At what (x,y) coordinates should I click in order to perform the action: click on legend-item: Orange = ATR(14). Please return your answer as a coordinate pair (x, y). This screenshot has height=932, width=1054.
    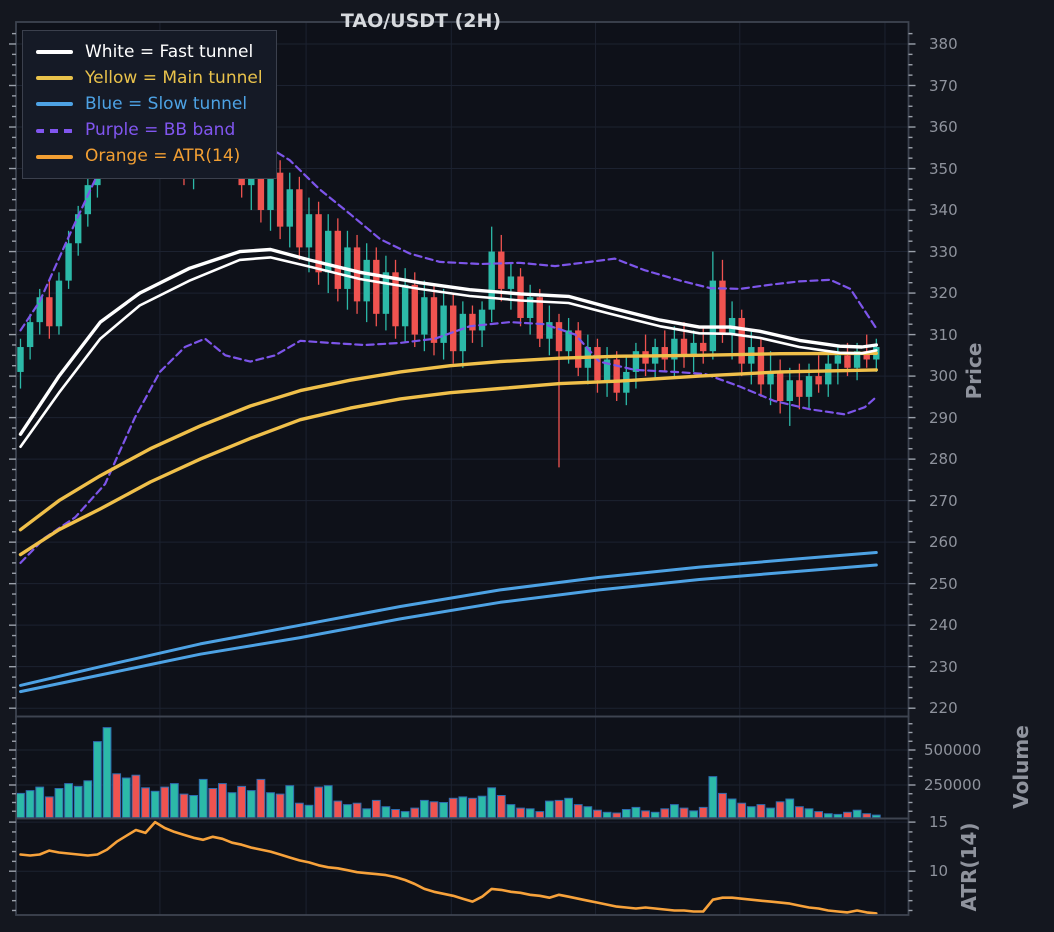
    Looking at the image, I should click on (149, 157).